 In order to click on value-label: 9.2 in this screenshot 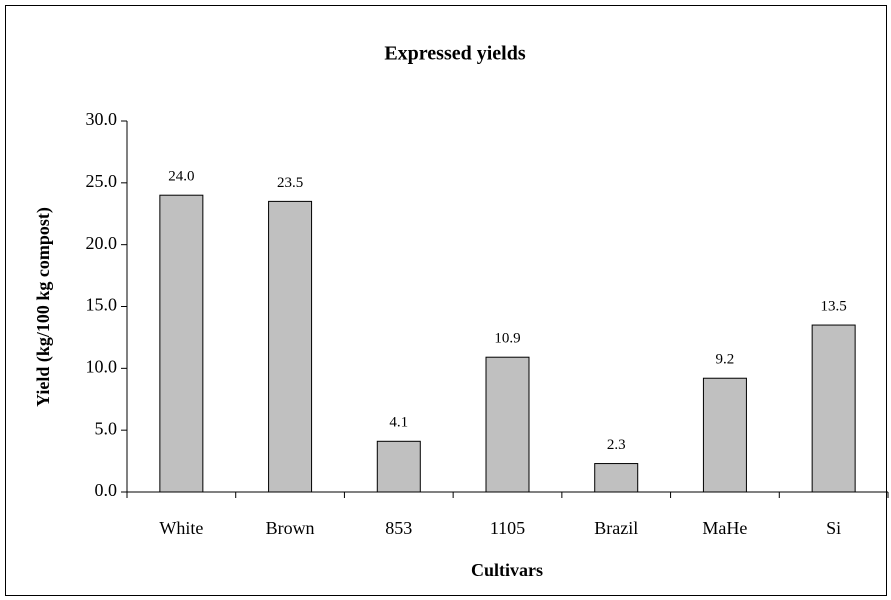, I will do `click(725, 360)`.